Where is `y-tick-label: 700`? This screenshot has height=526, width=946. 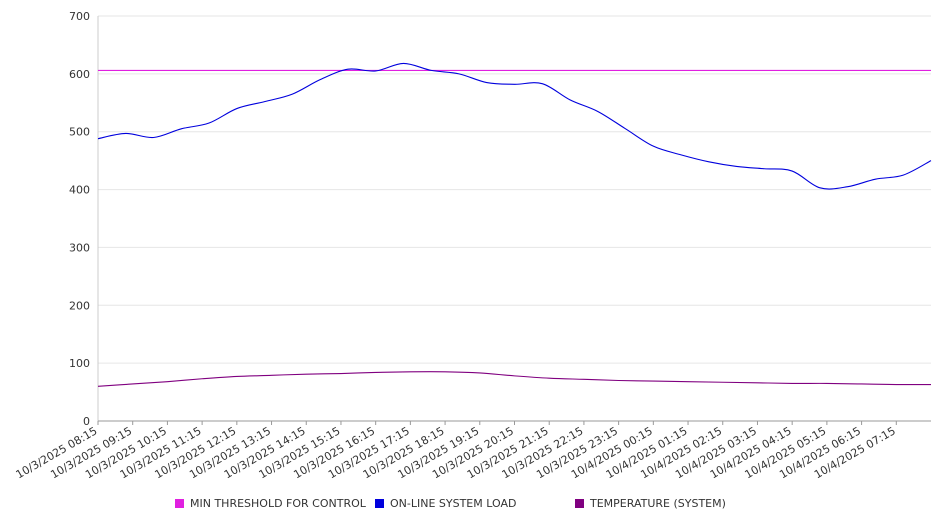 y-tick-label: 700 is located at coordinates (79, 16).